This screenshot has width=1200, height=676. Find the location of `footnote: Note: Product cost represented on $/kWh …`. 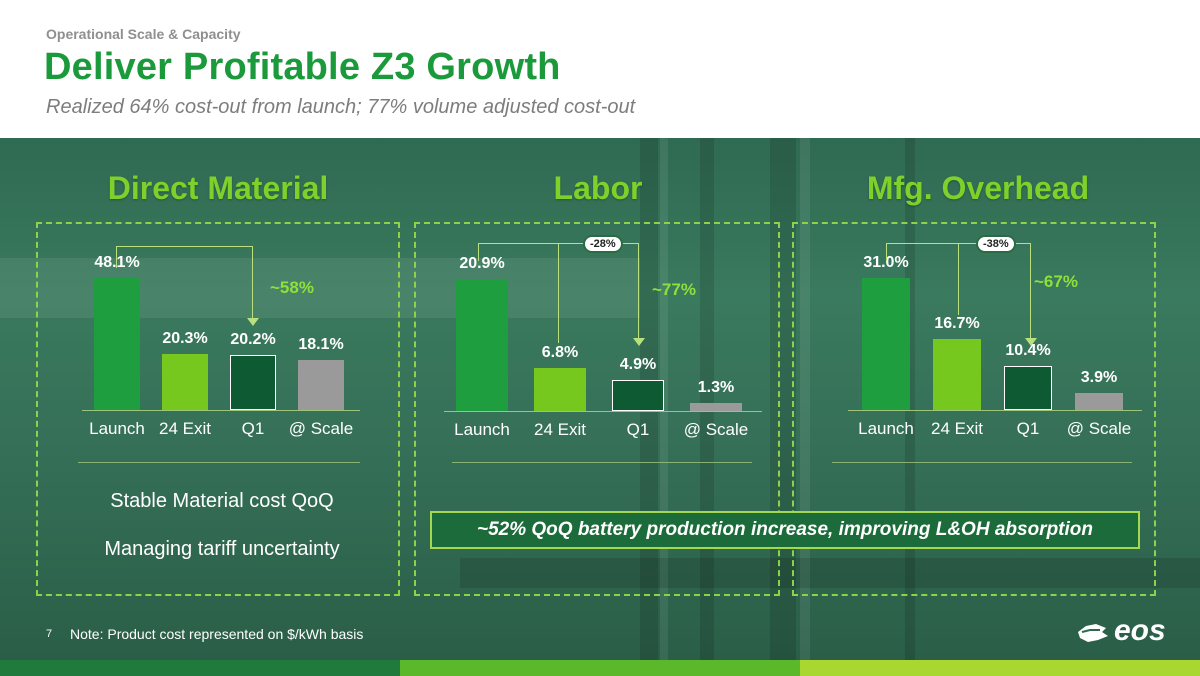

footnote: Note: Product cost represented on $/kWh … is located at coordinates (217, 634).